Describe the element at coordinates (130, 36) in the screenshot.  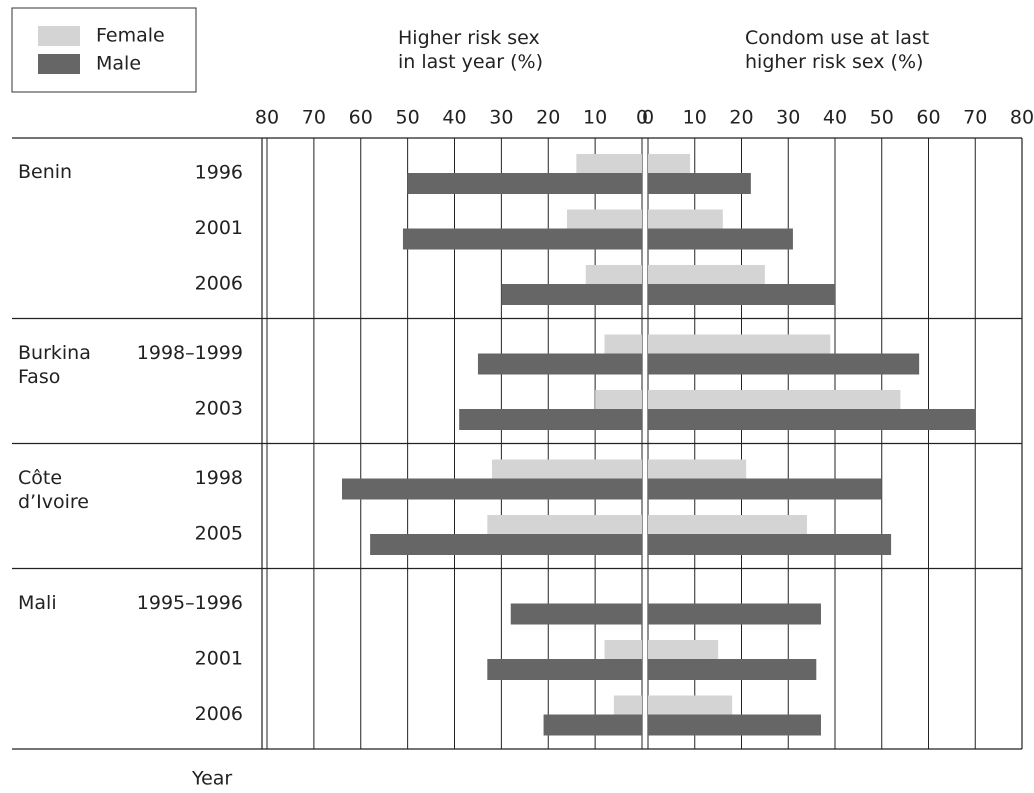
I see `legend-label: Female` at that location.